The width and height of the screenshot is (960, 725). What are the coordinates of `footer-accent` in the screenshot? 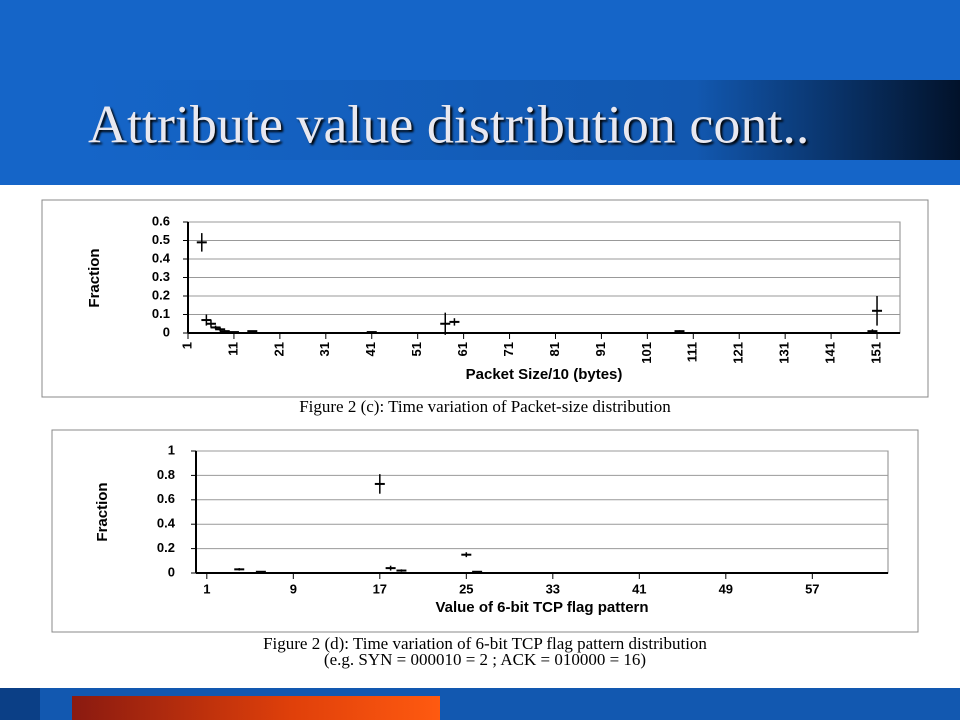 It's located at (256, 708).